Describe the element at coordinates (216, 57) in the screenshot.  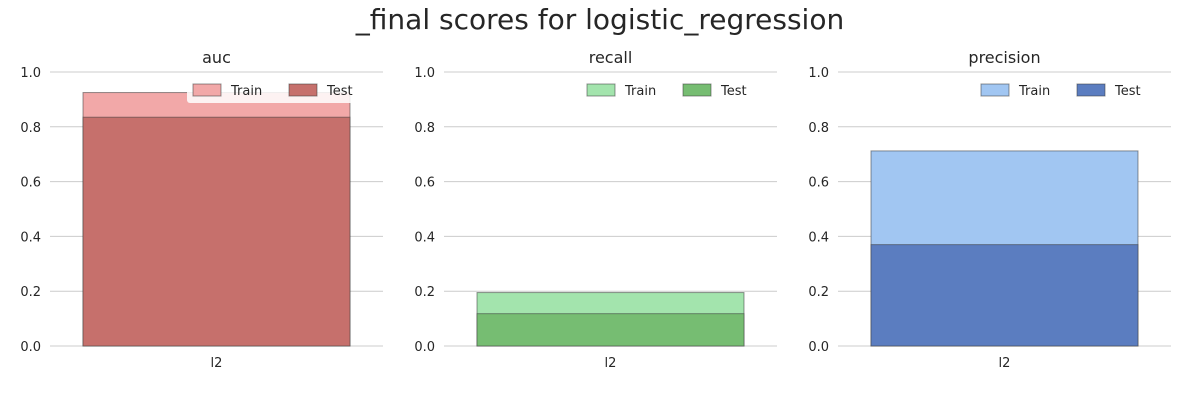
I see `chart-title: auc` at that location.